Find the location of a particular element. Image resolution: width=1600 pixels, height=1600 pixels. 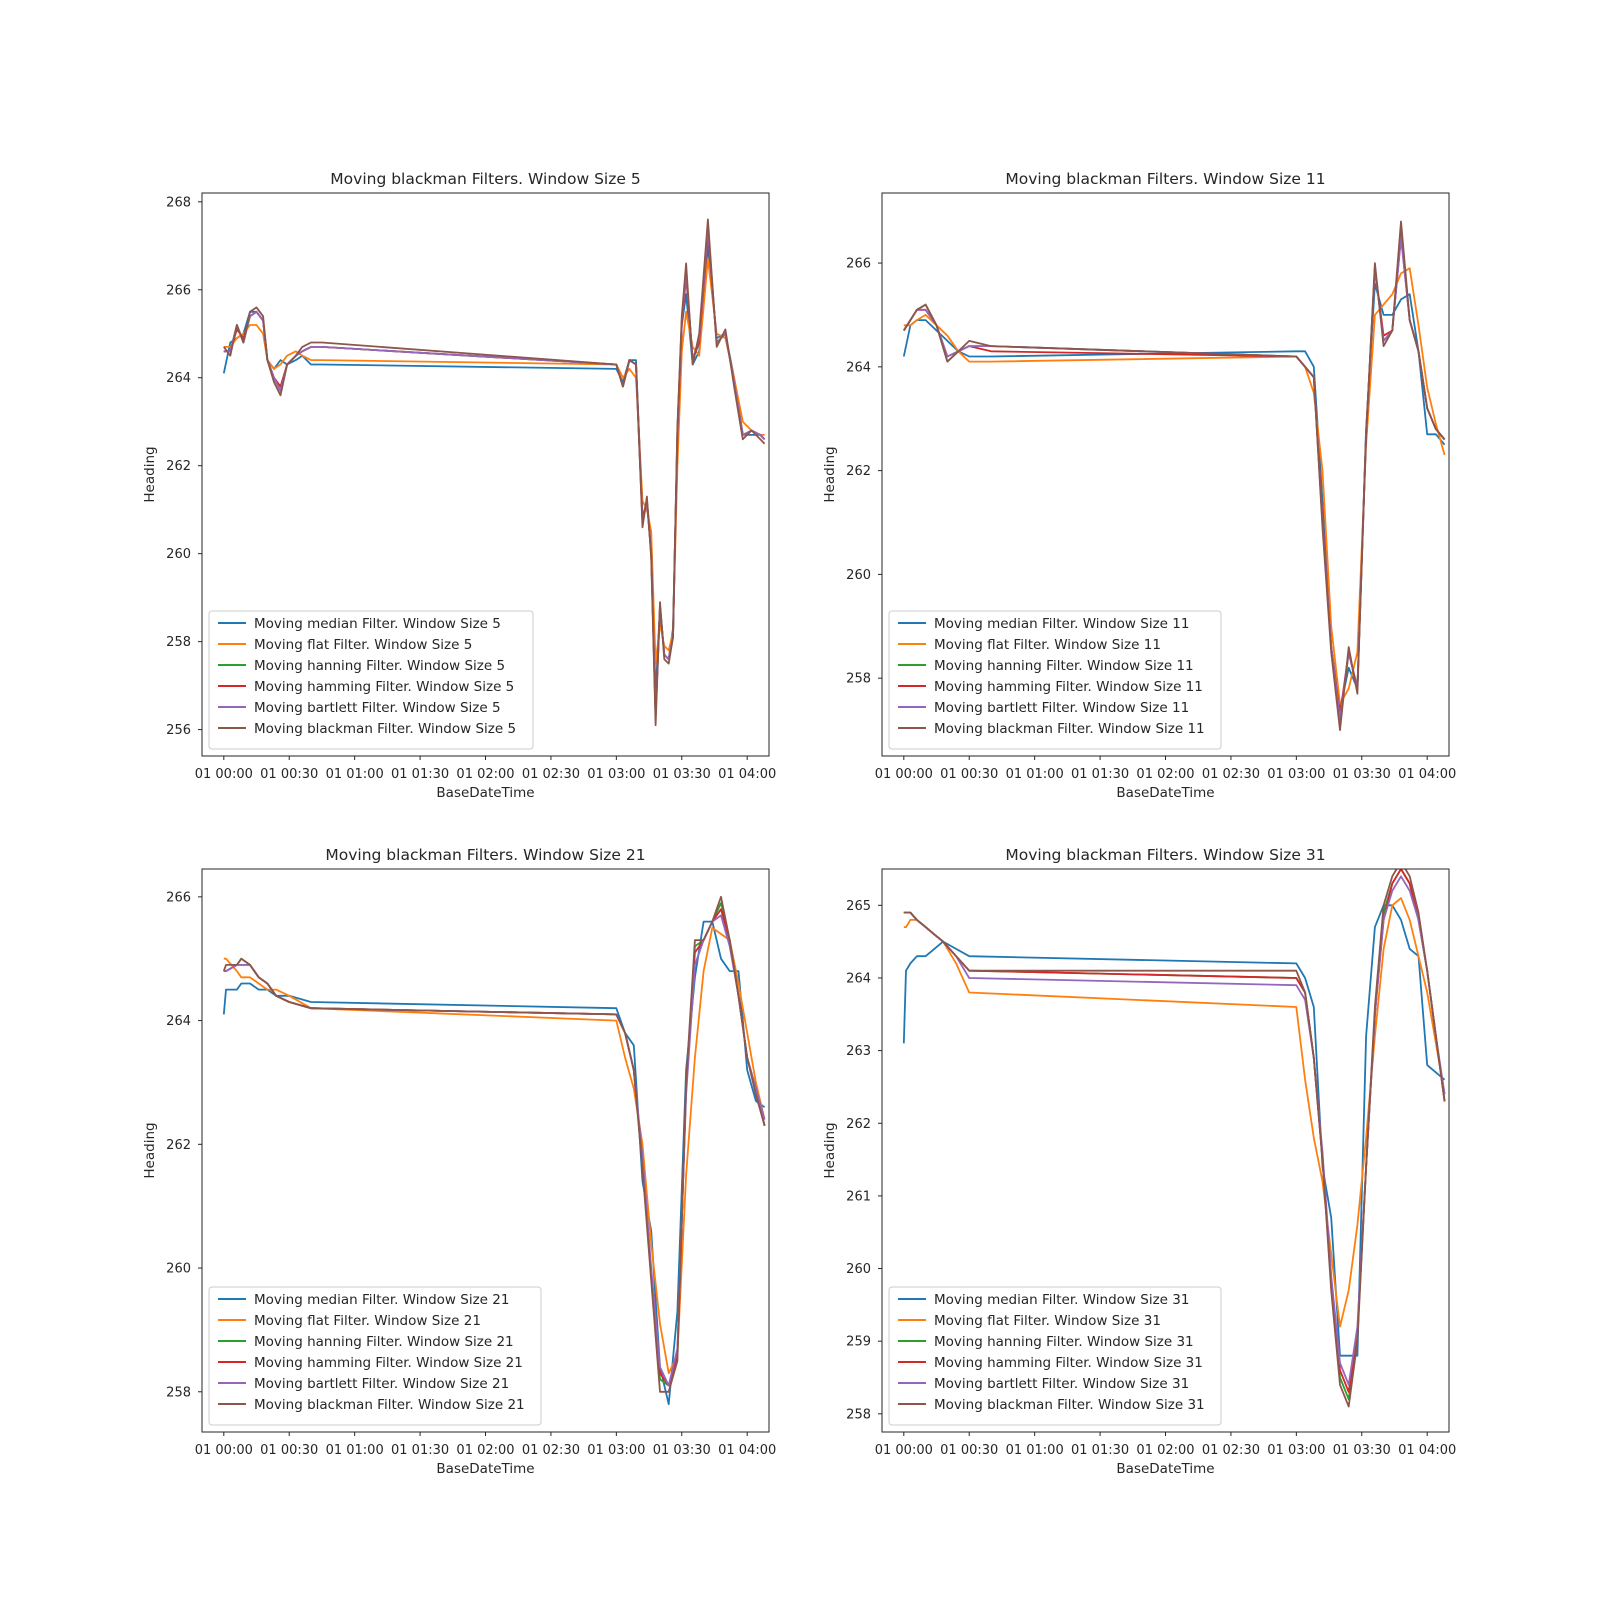

legend-entry: Moving hanning Filter. Window Size 31 is located at coordinates (1064, 1342).